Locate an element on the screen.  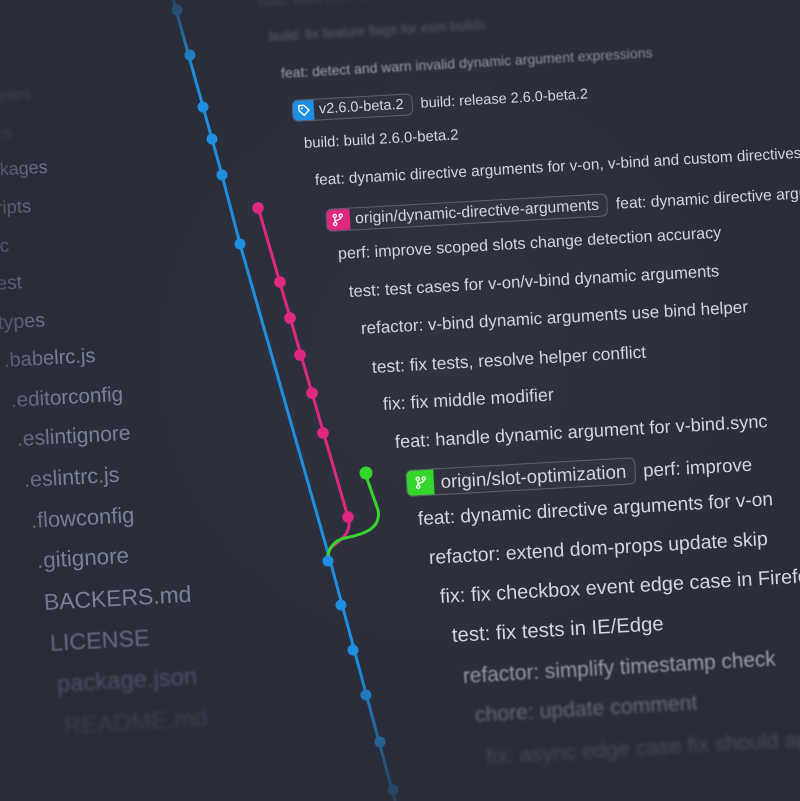
ref-badge-label: v2.6.0-beta.2 is located at coordinates (361, 107).